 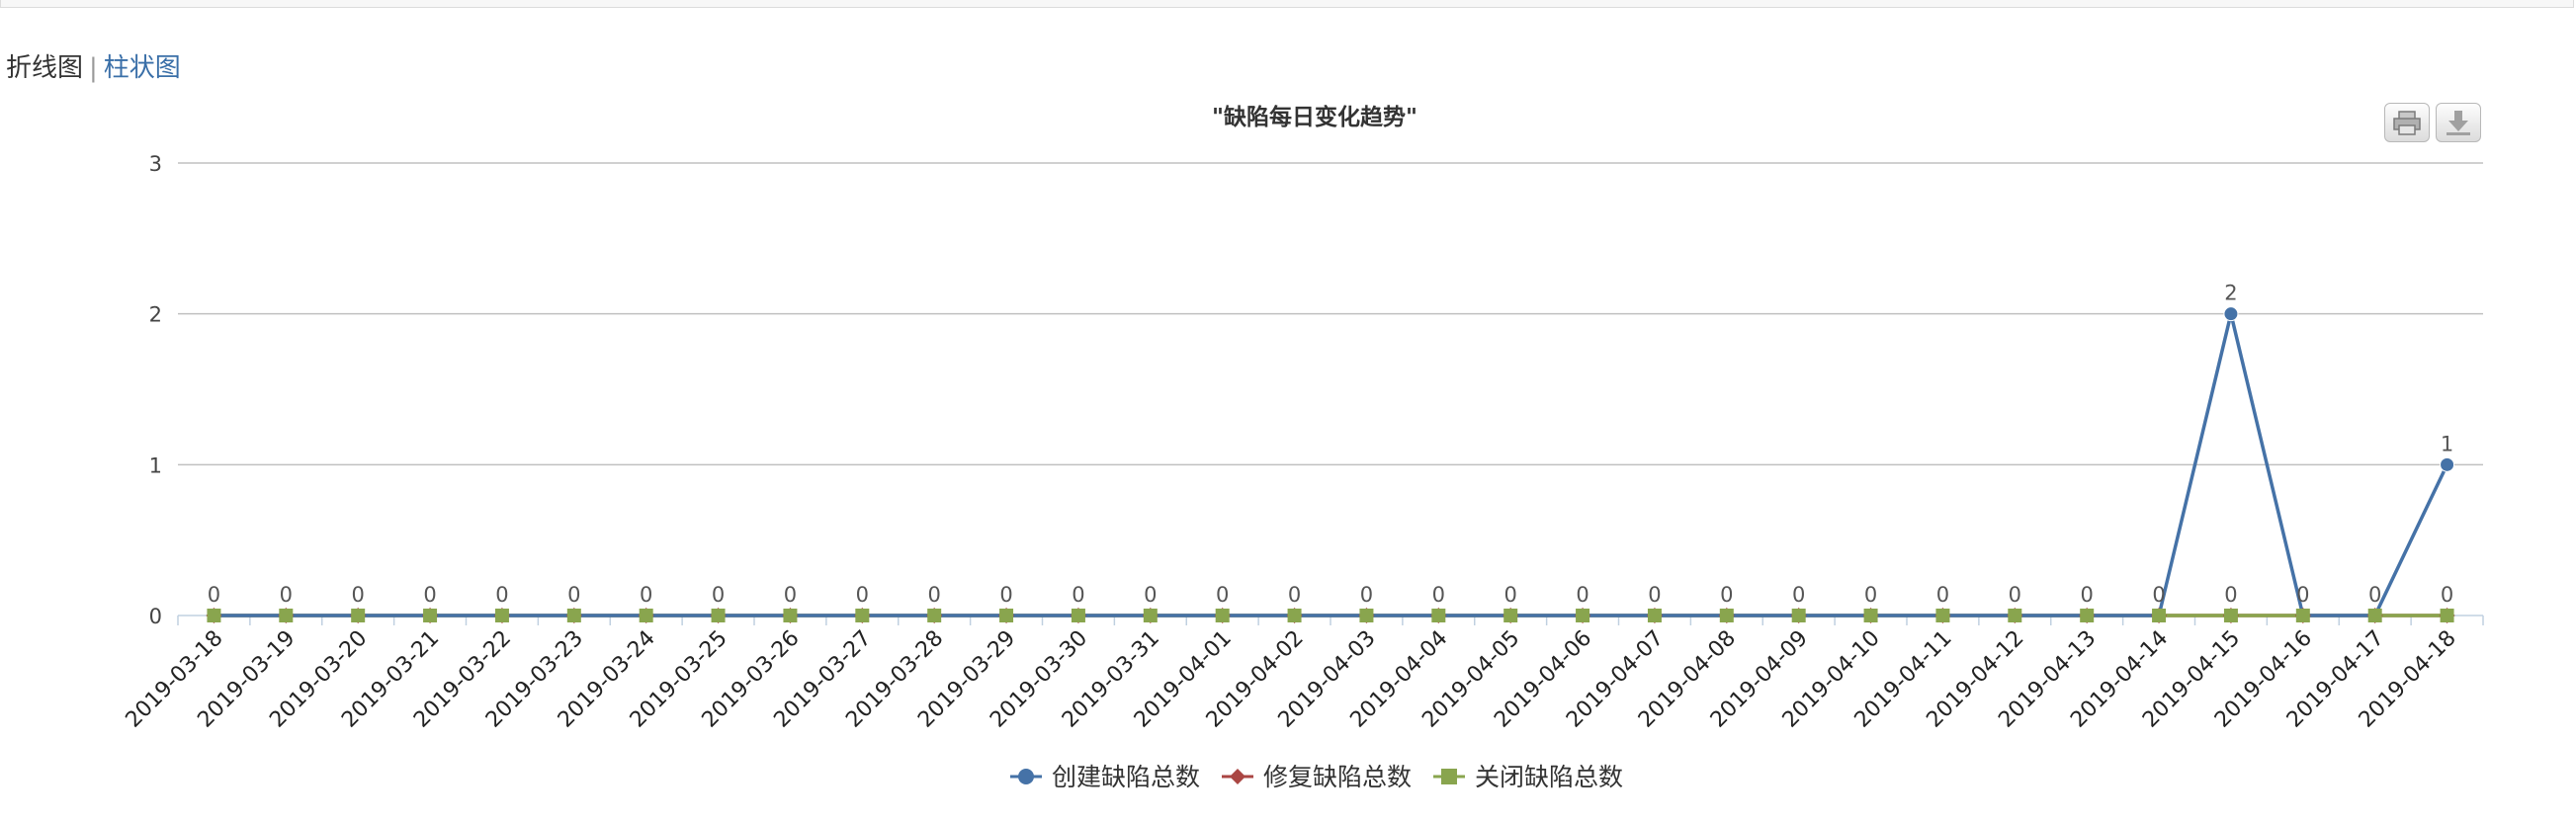 What do you see at coordinates (2447, 444) in the screenshot?
I see `data-label: 1` at bounding box center [2447, 444].